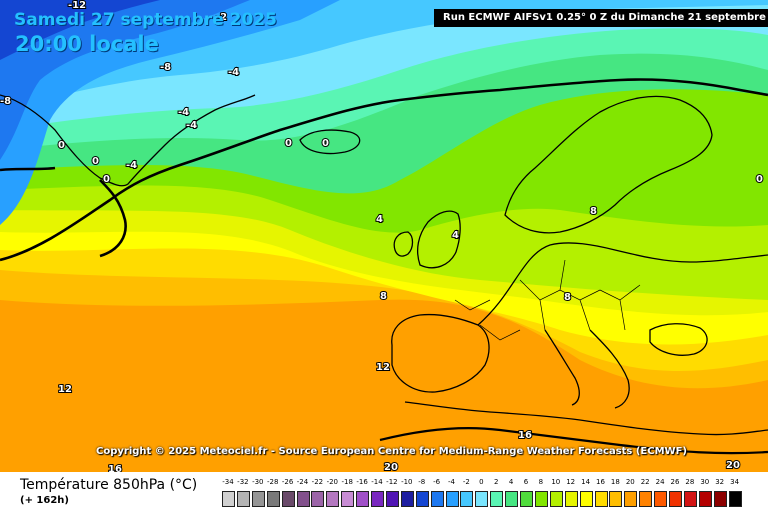 Image resolution: width=768 pixels, height=512 pixels. Describe the element at coordinates (437, 482) in the screenshot. I see `legend-tick-label: -6` at that location.